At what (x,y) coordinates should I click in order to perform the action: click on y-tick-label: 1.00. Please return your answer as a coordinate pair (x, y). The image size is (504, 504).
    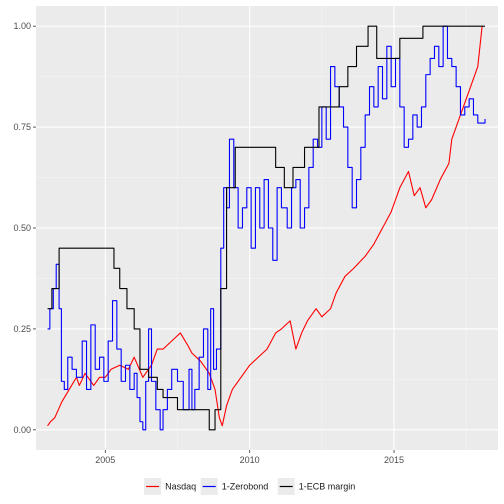
    Looking at the image, I should click on (22, 26).